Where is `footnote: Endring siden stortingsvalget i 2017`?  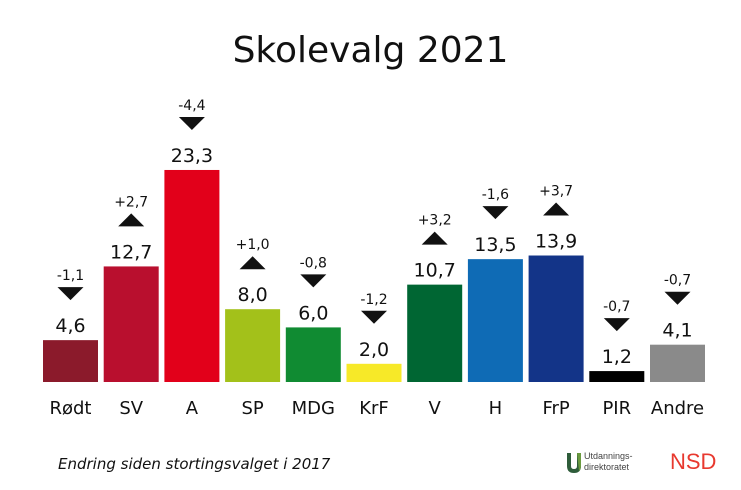 footnote: Endring siden stortingsvalget i 2017 is located at coordinates (194, 464).